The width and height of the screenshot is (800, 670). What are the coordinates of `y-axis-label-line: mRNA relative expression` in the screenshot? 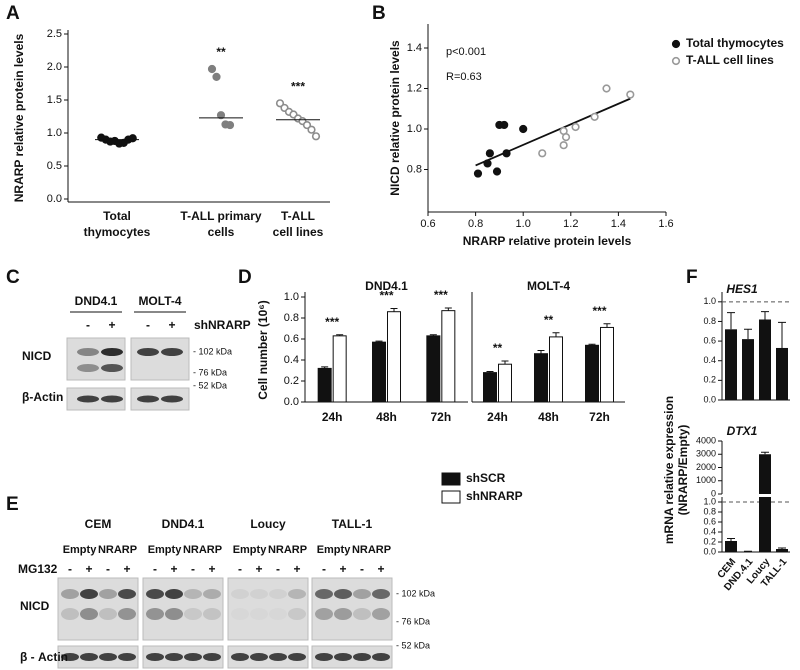 It's located at (669, 470).